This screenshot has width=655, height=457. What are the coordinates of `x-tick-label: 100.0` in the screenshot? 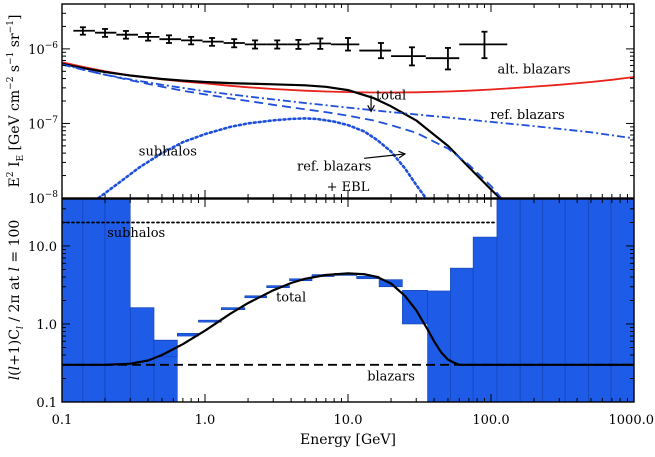 It's located at (490, 420).